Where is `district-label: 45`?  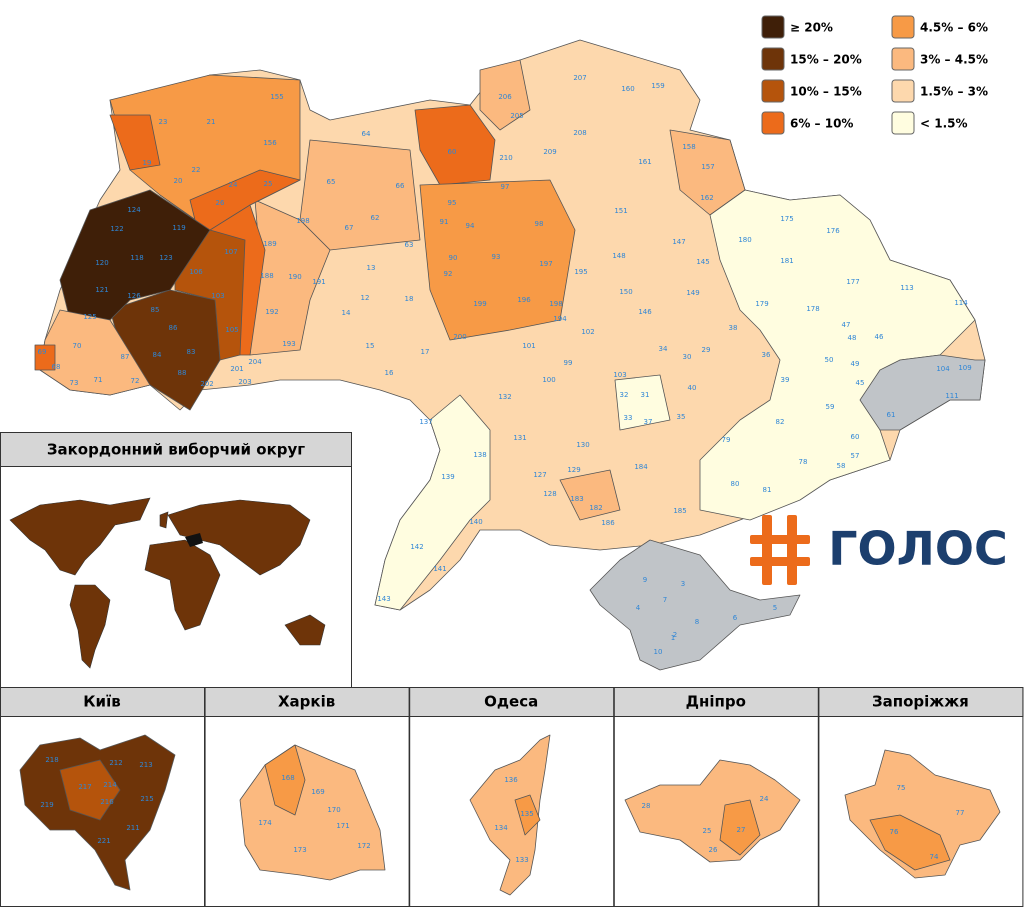 district-label: 45 is located at coordinates (860, 383).